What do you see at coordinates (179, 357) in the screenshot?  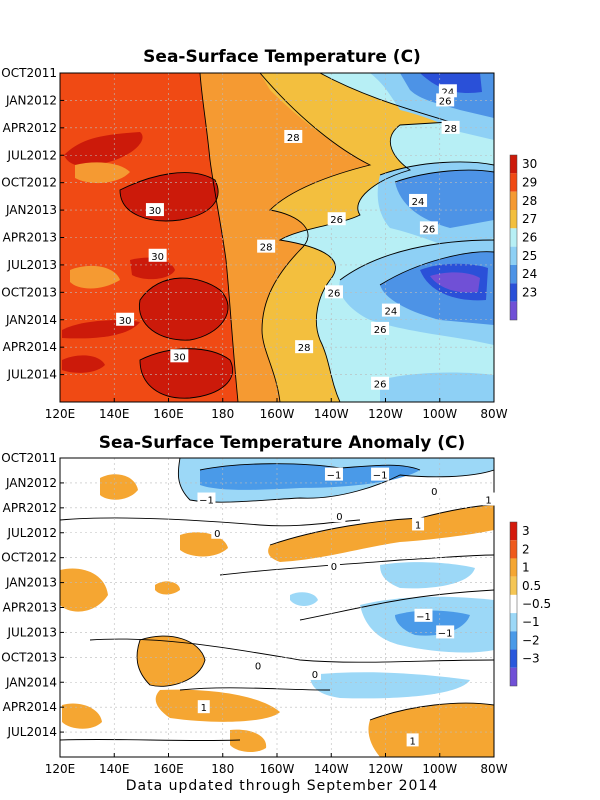 I see `sst-contour-label: 30` at bounding box center [179, 357].